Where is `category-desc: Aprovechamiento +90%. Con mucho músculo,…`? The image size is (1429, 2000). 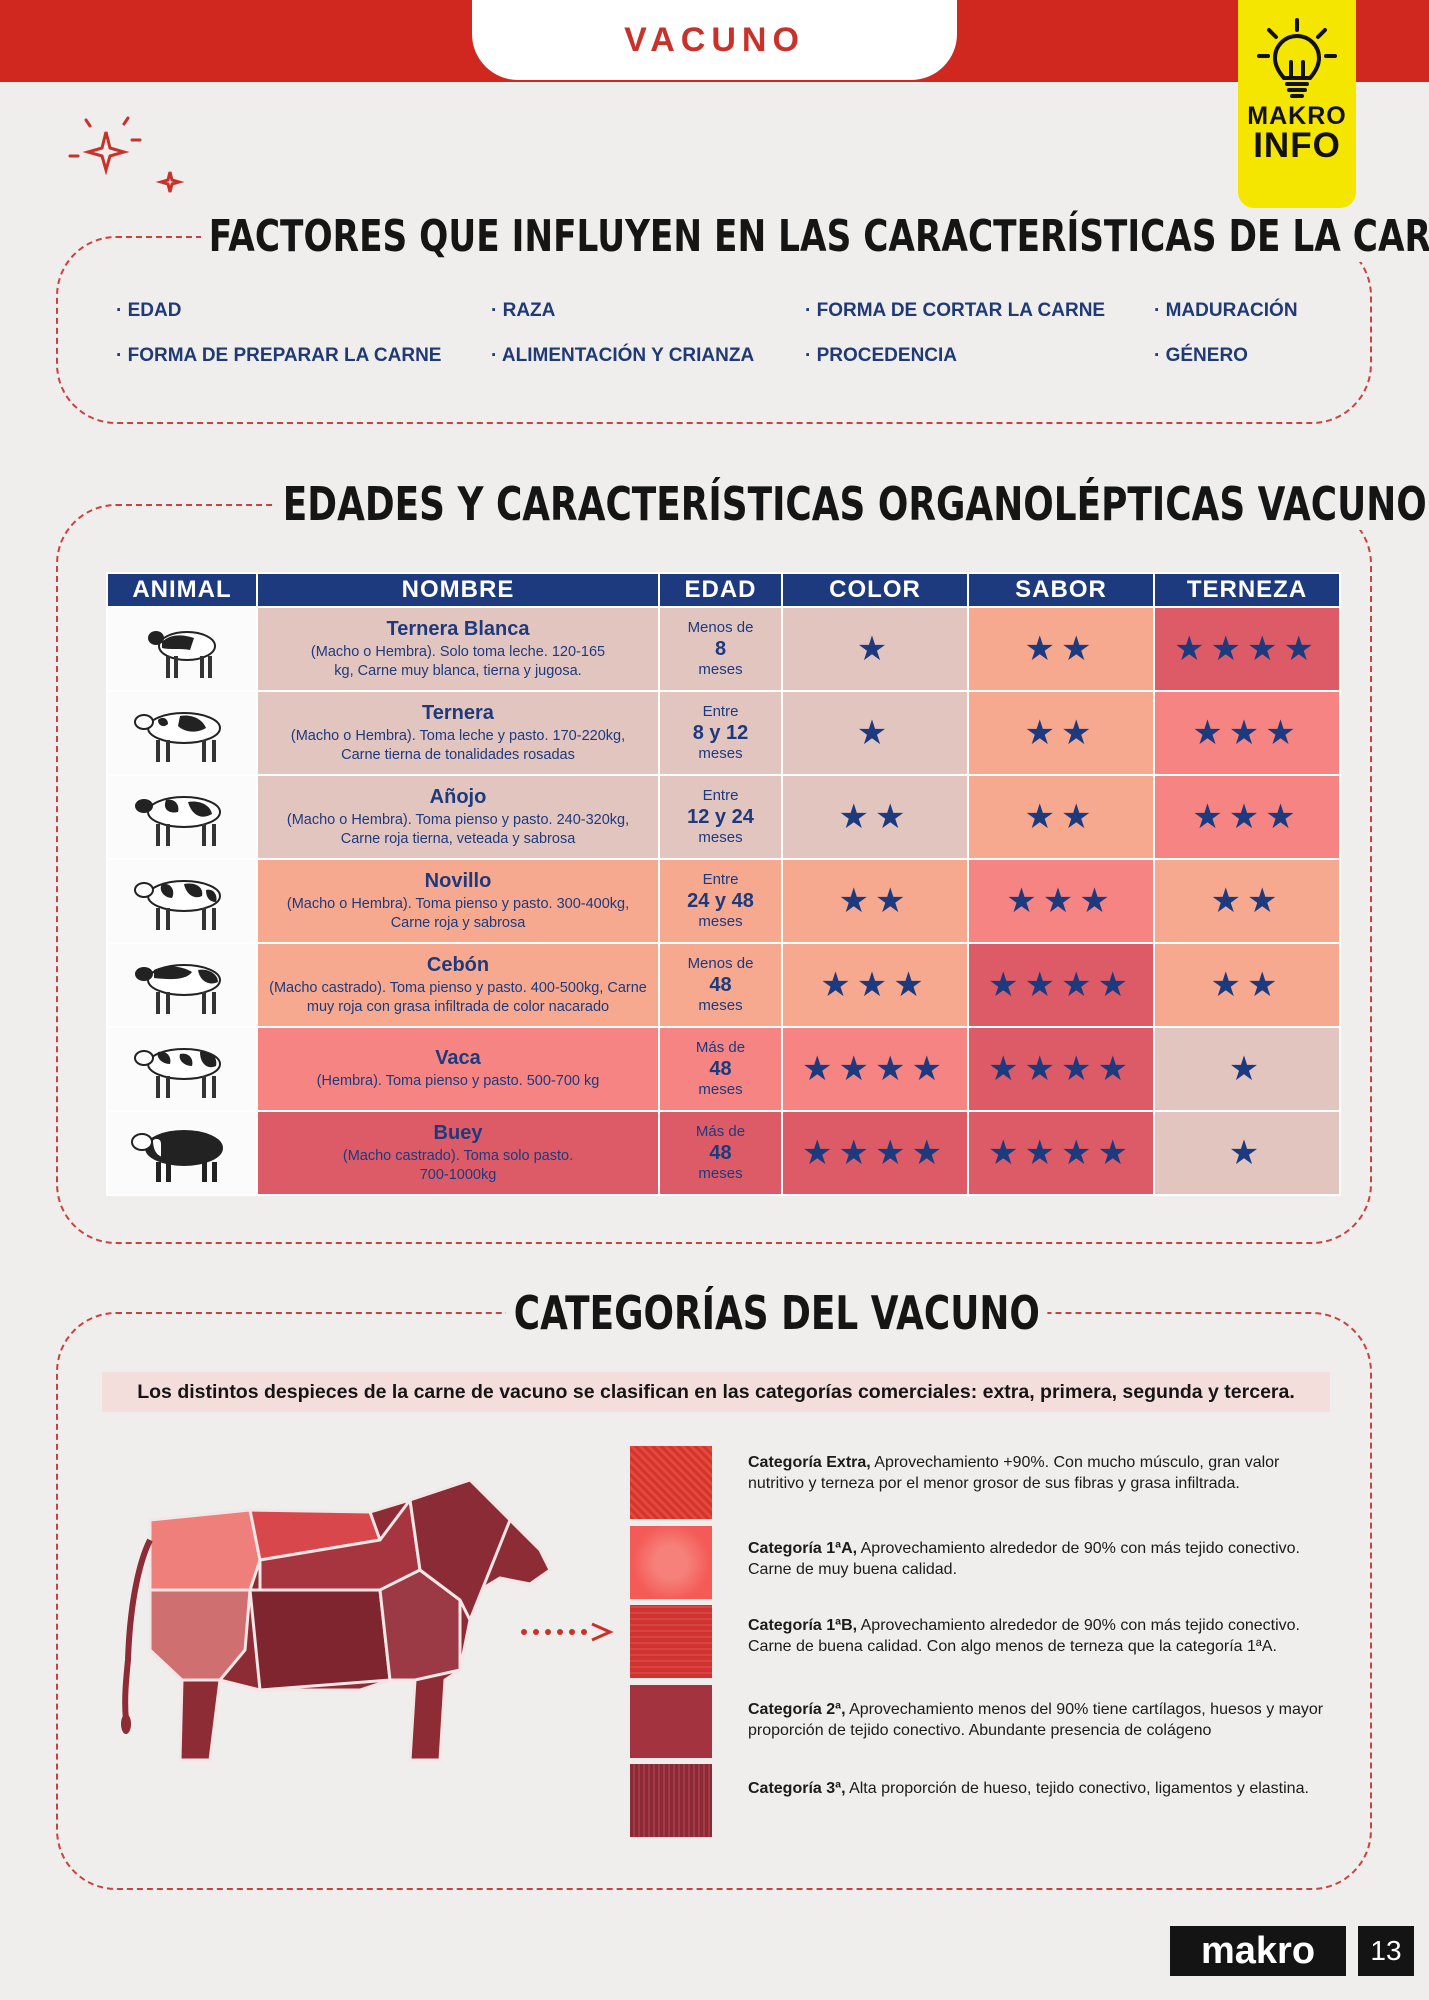 category-desc: Aprovechamiento +90%. Con mucho músculo,… is located at coordinates (1014, 1473).